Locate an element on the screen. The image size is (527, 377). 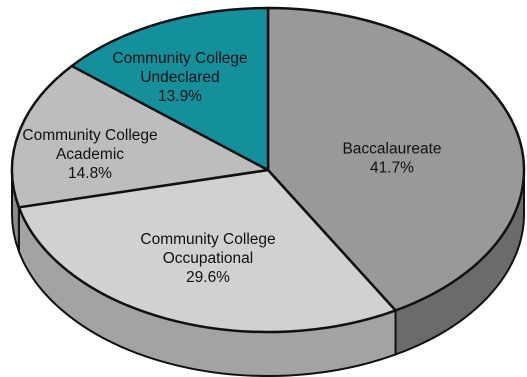
slice-label-3: Community College Undeclared 13.9% is located at coordinates (179, 77).